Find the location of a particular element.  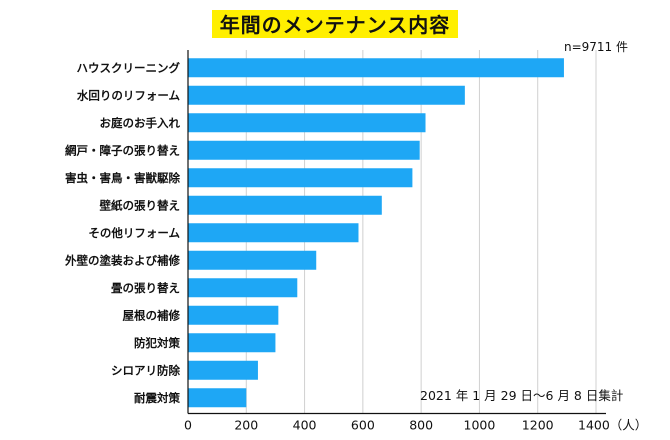

x-tick-label: 400 is located at coordinates (305, 425).